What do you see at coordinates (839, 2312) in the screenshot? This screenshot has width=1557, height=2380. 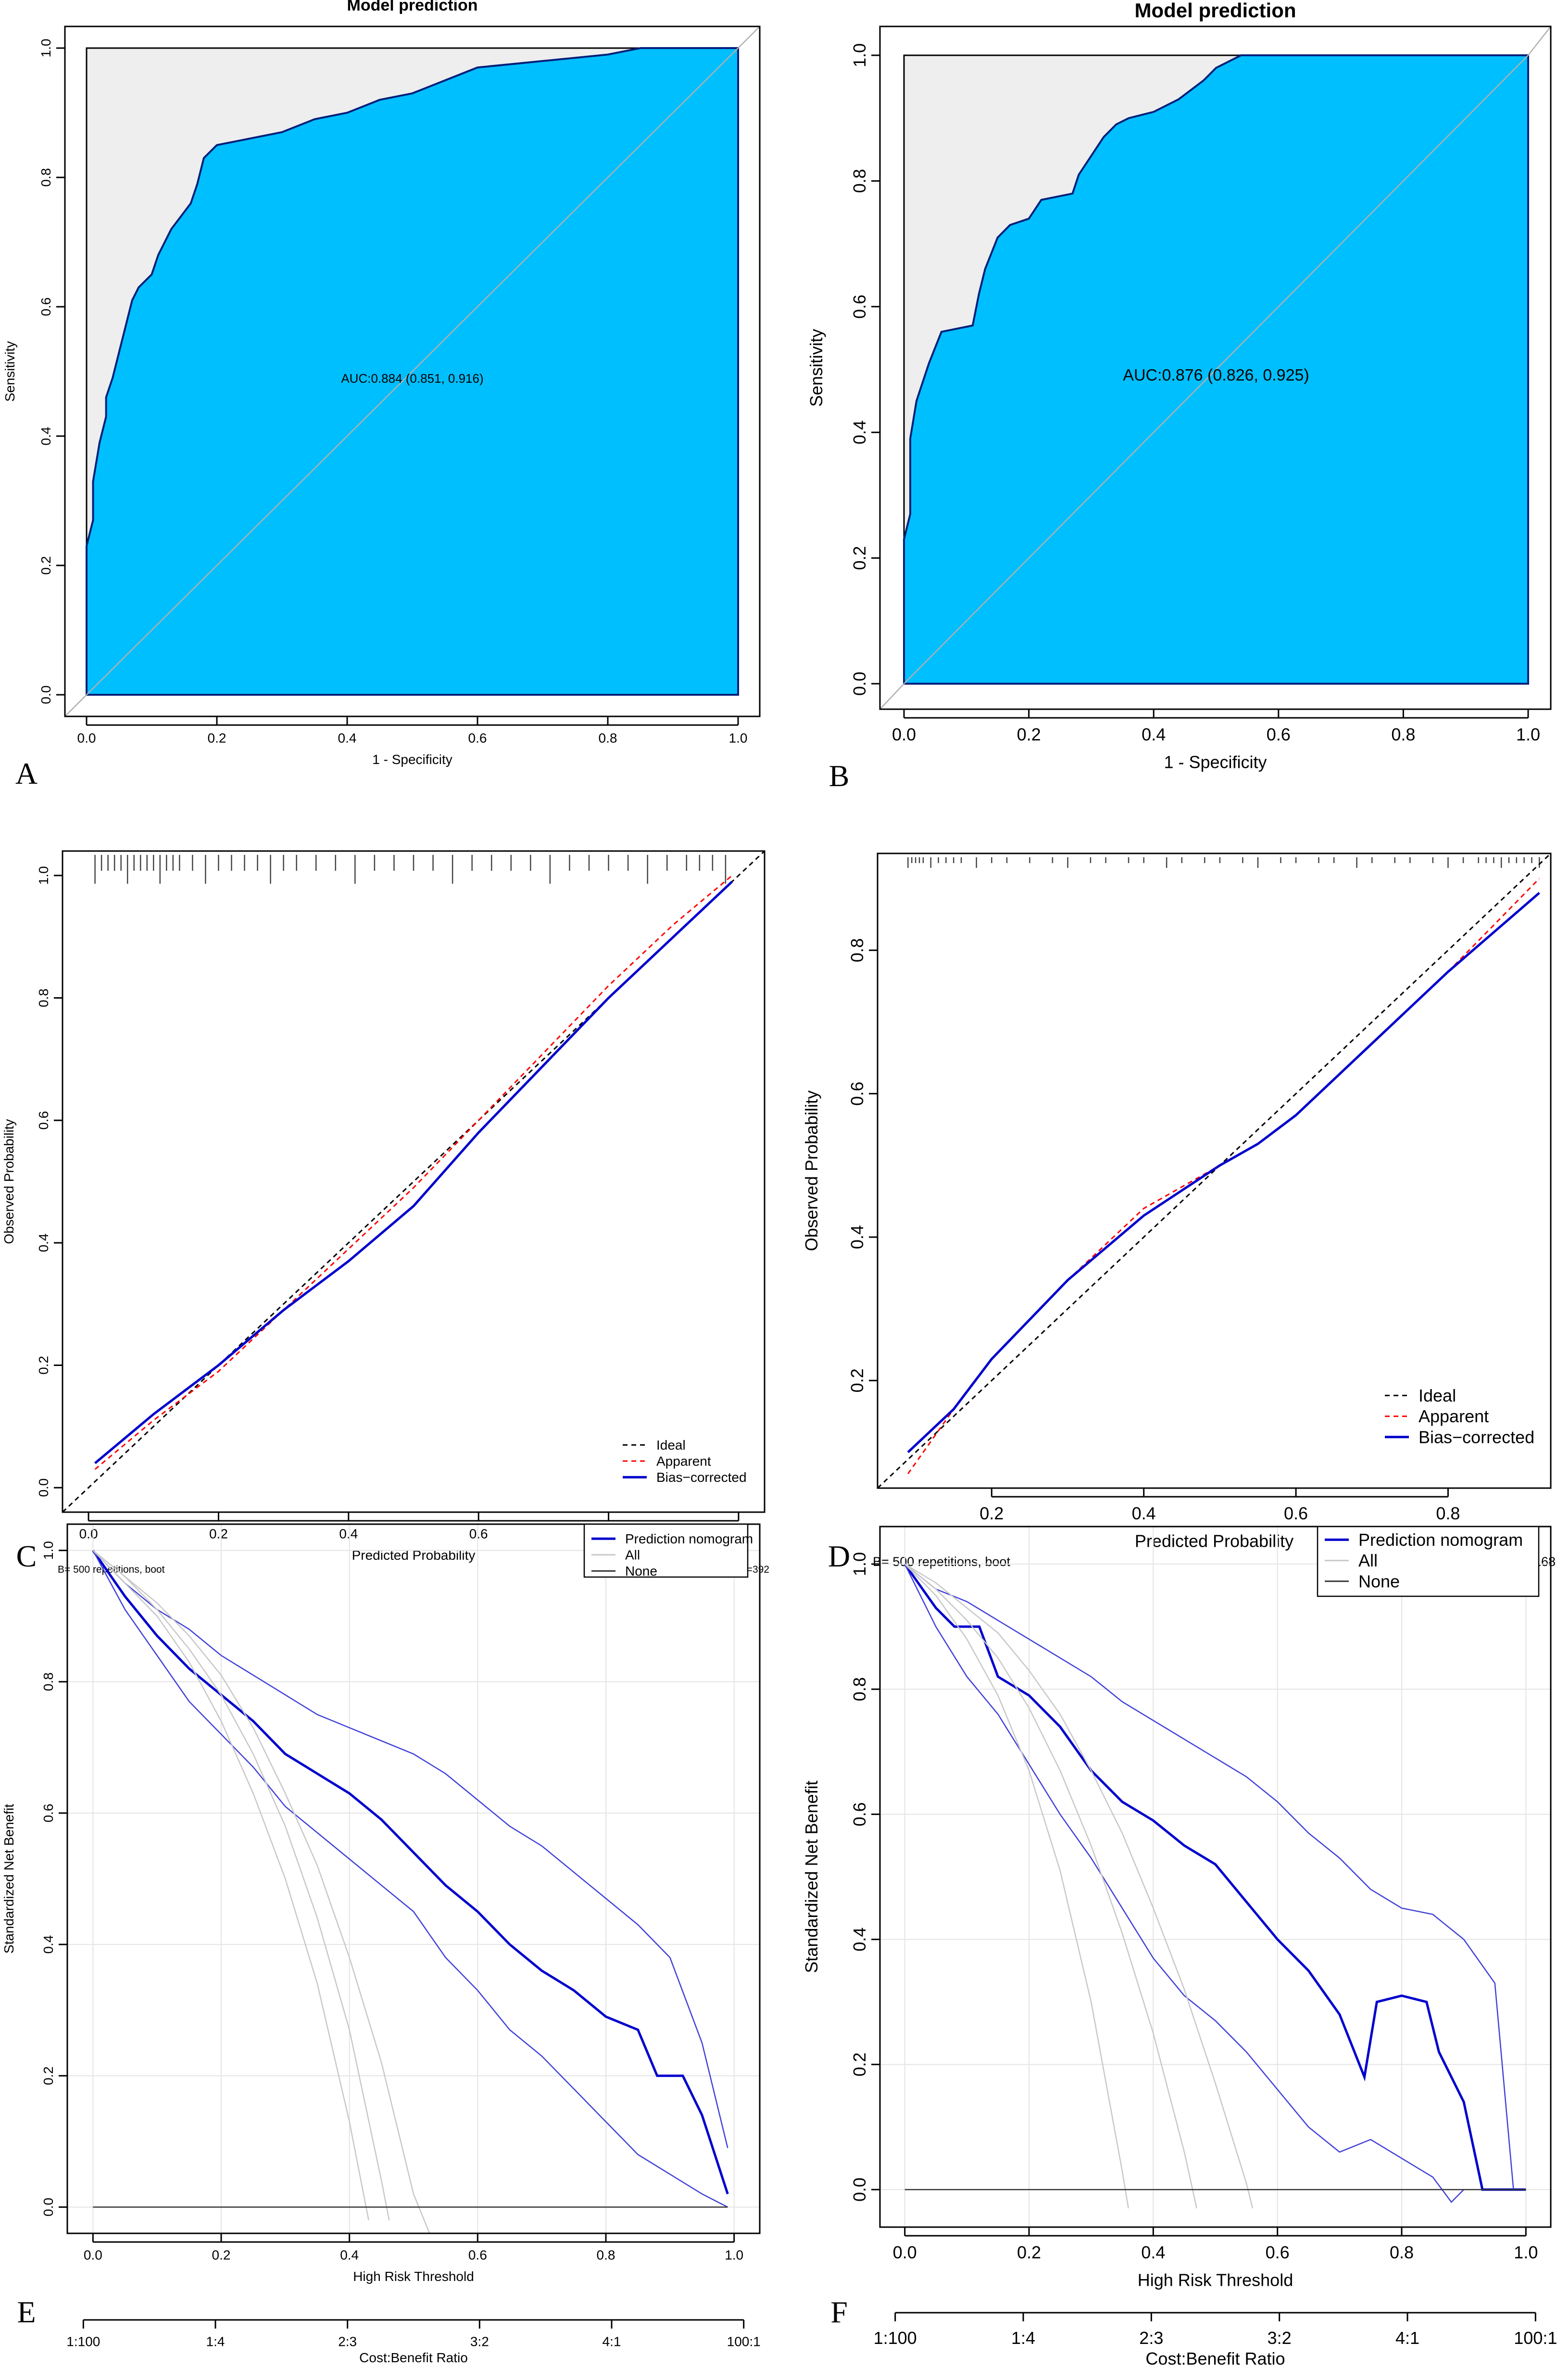 I see `panel-letter: F` at bounding box center [839, 2312].